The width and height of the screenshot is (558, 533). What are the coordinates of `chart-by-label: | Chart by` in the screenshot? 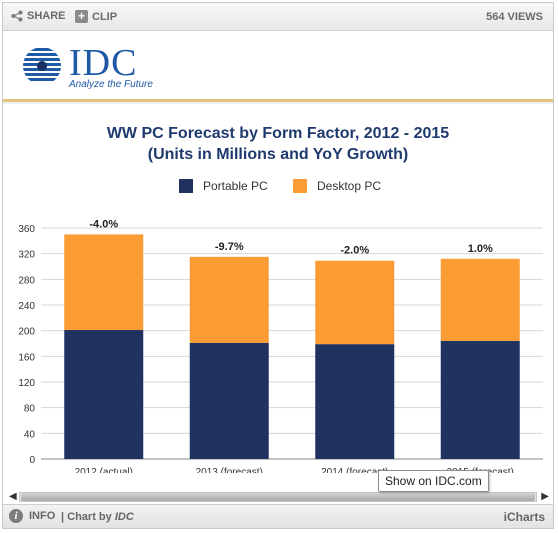 It's located at (86, 517).